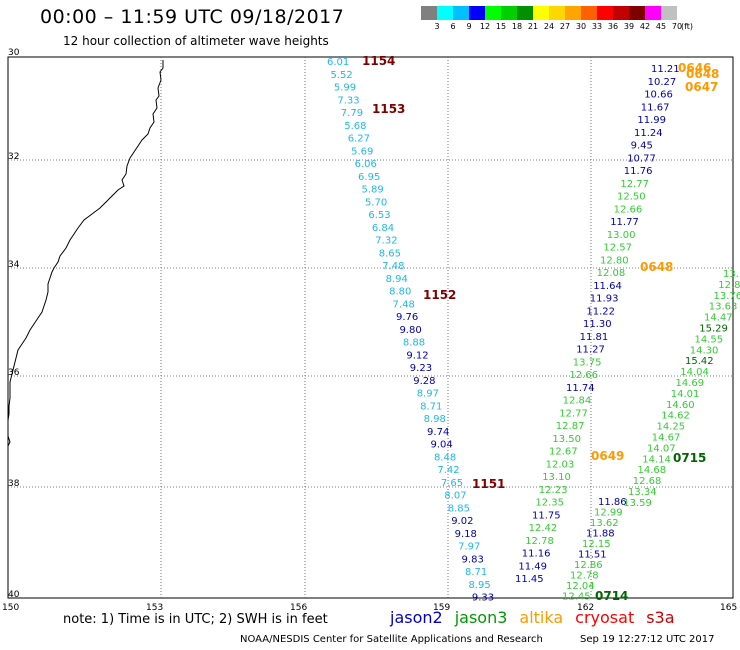  I want to click on track1-value: 9.33, so click(483, 598).